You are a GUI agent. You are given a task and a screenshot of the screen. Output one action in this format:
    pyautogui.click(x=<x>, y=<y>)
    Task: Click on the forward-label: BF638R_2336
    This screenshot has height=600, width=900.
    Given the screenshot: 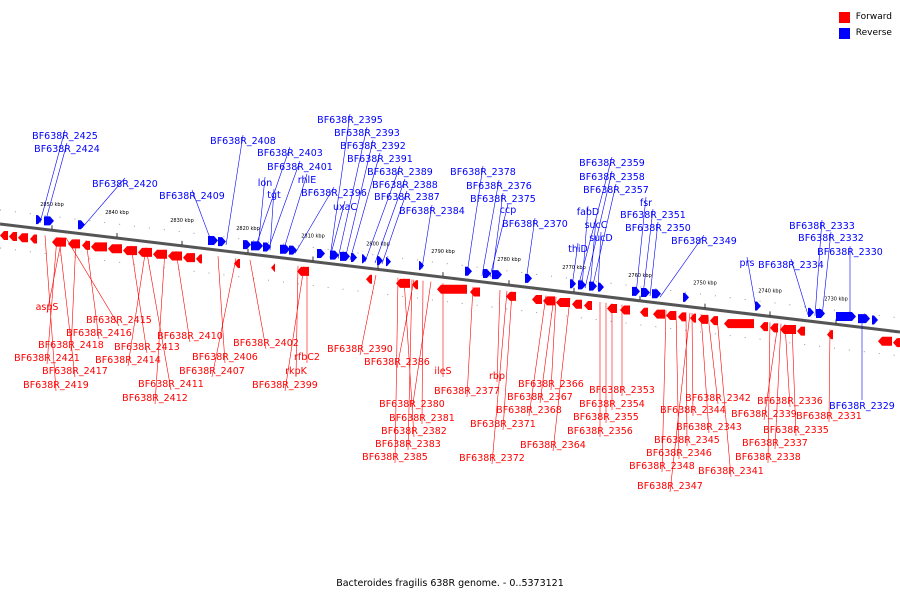 What is the action you would take?
    pyautogui.click(x=790, y=401)
    